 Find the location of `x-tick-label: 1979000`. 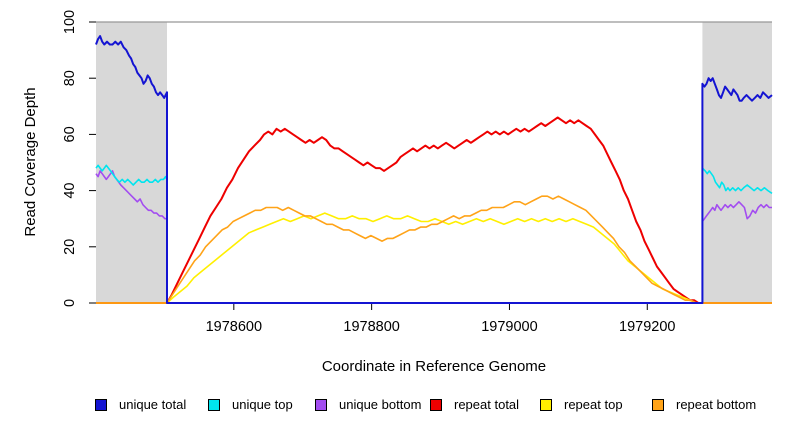

x-tick-label: 1979000 is located at coordinates (509, 327).